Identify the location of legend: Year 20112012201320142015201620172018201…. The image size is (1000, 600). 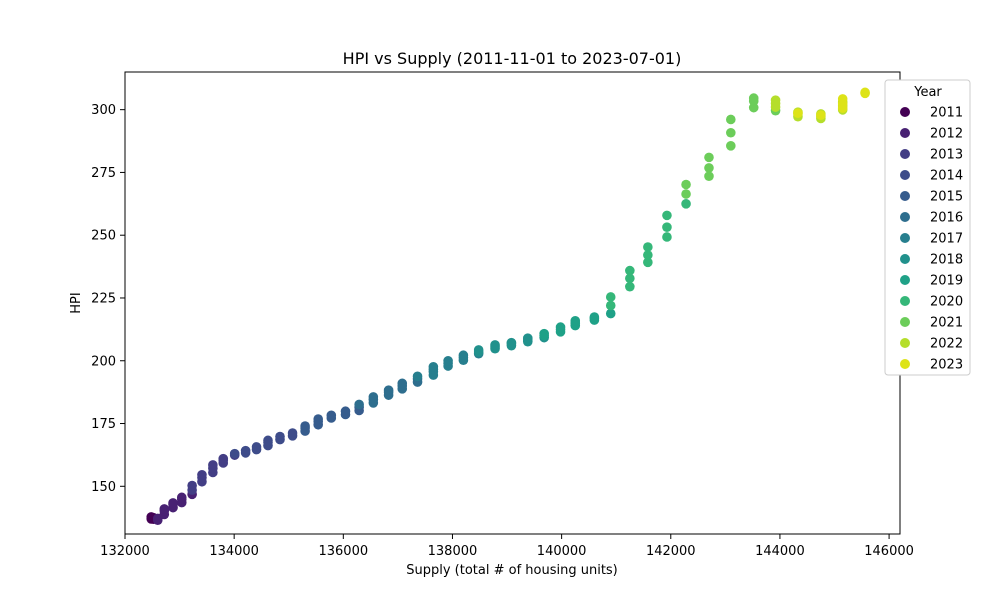
(927, 227).